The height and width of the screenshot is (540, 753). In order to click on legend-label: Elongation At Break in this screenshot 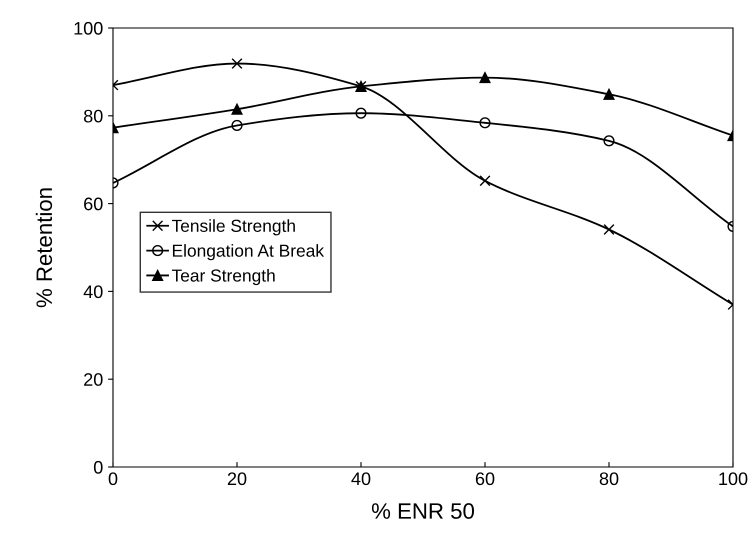, I will do `click(248, 252)`.